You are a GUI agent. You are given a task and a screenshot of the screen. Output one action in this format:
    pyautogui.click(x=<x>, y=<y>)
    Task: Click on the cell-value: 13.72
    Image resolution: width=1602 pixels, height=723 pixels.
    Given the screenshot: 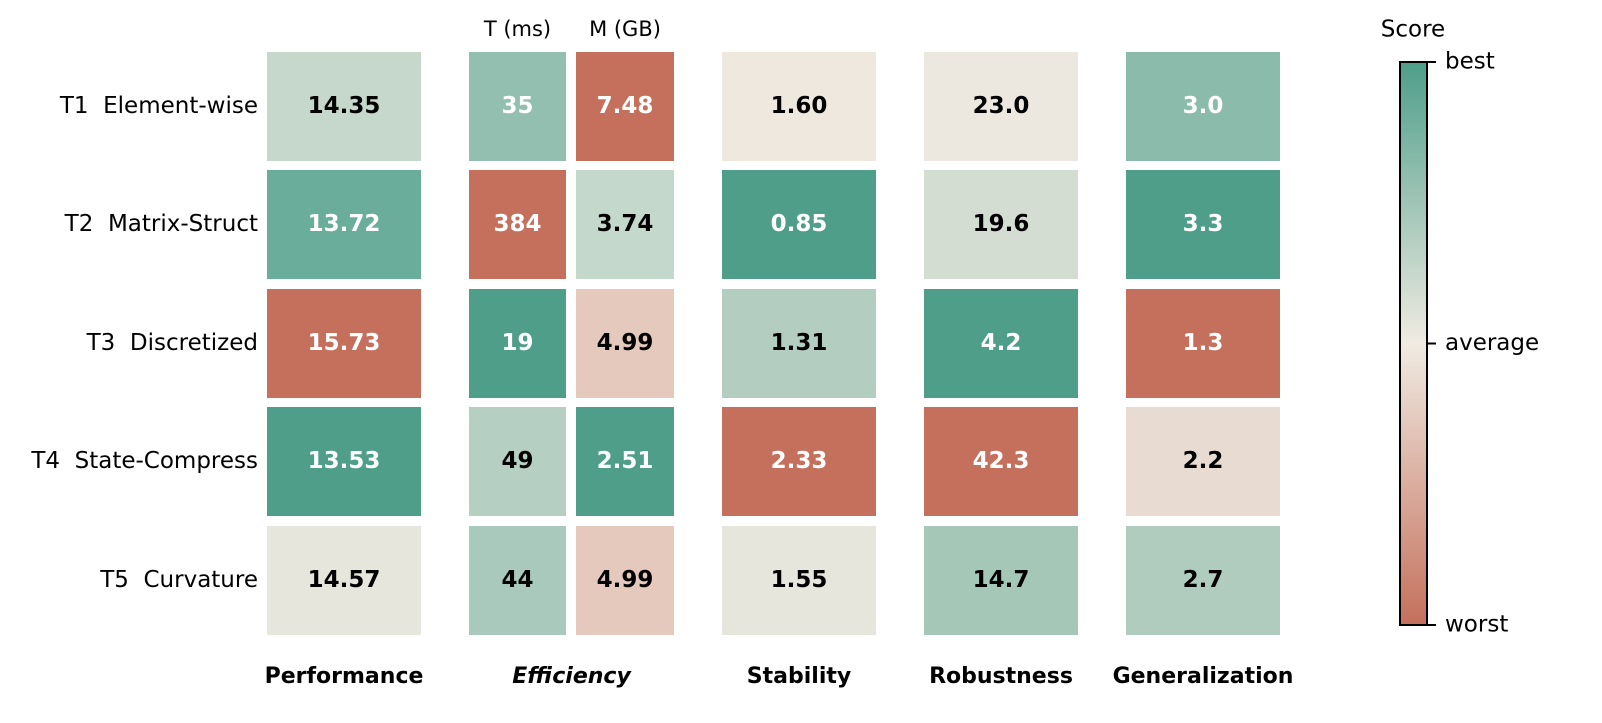 What is the action you would take?
    pyautogui.click(x=344, y=224)
    